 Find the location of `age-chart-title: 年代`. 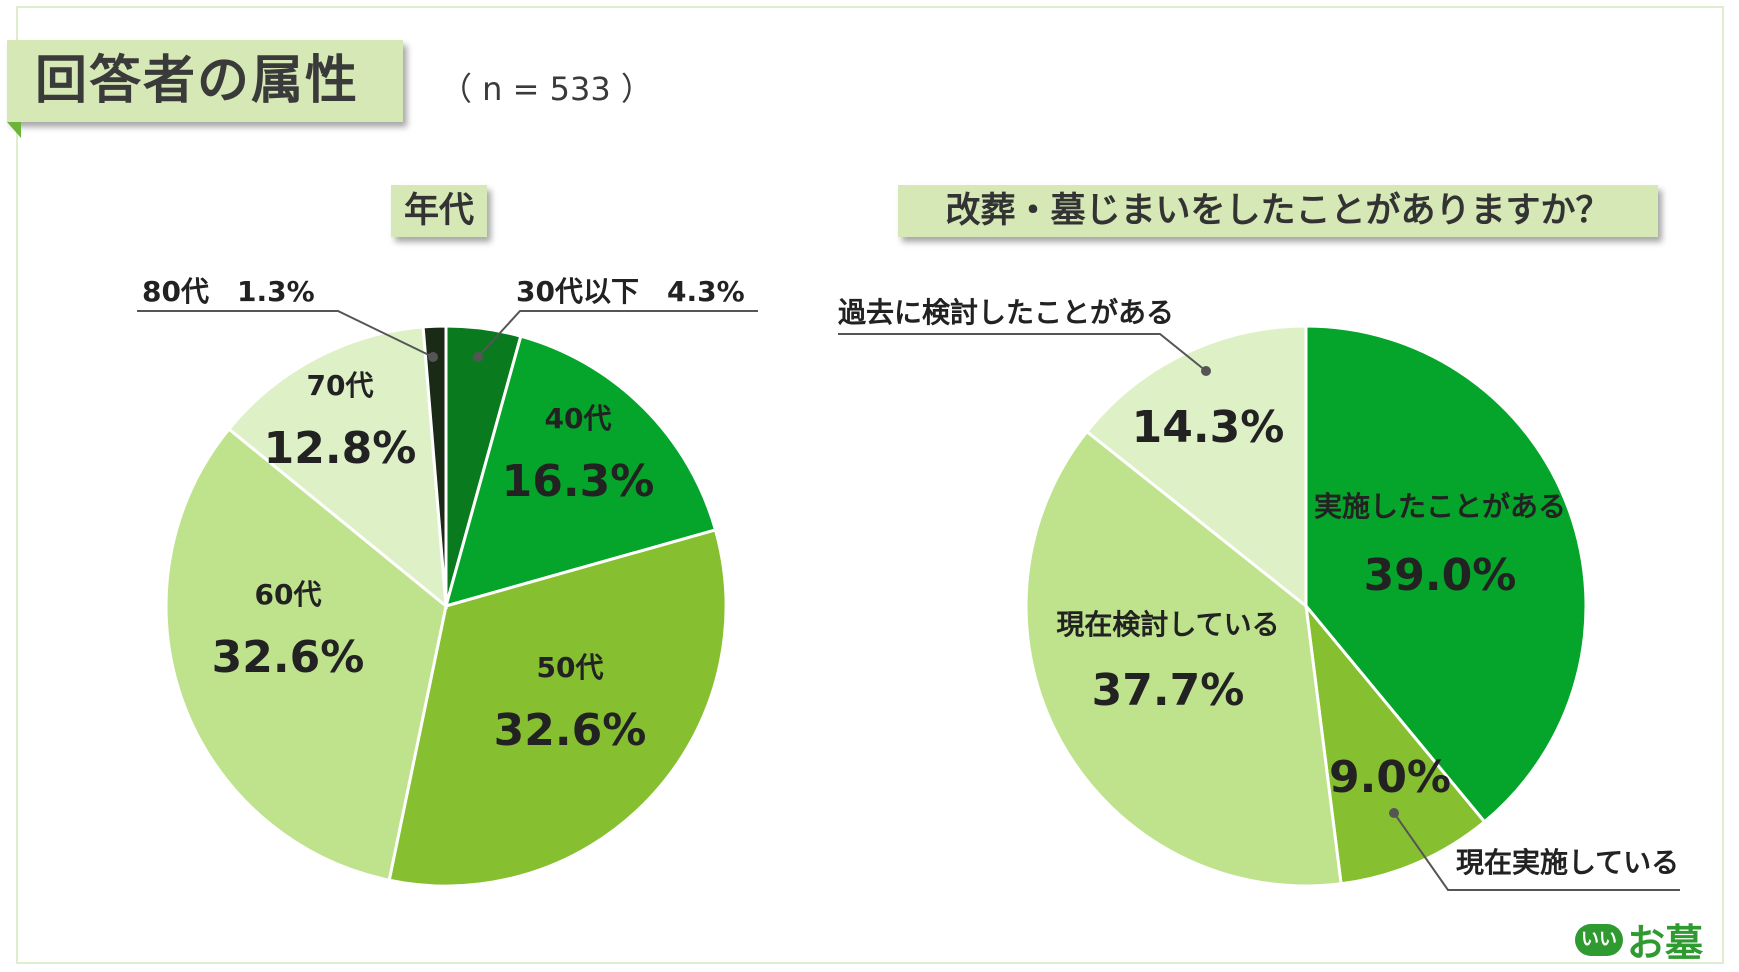

age-chart-title: 年代 is located at coordinates (439, 211).